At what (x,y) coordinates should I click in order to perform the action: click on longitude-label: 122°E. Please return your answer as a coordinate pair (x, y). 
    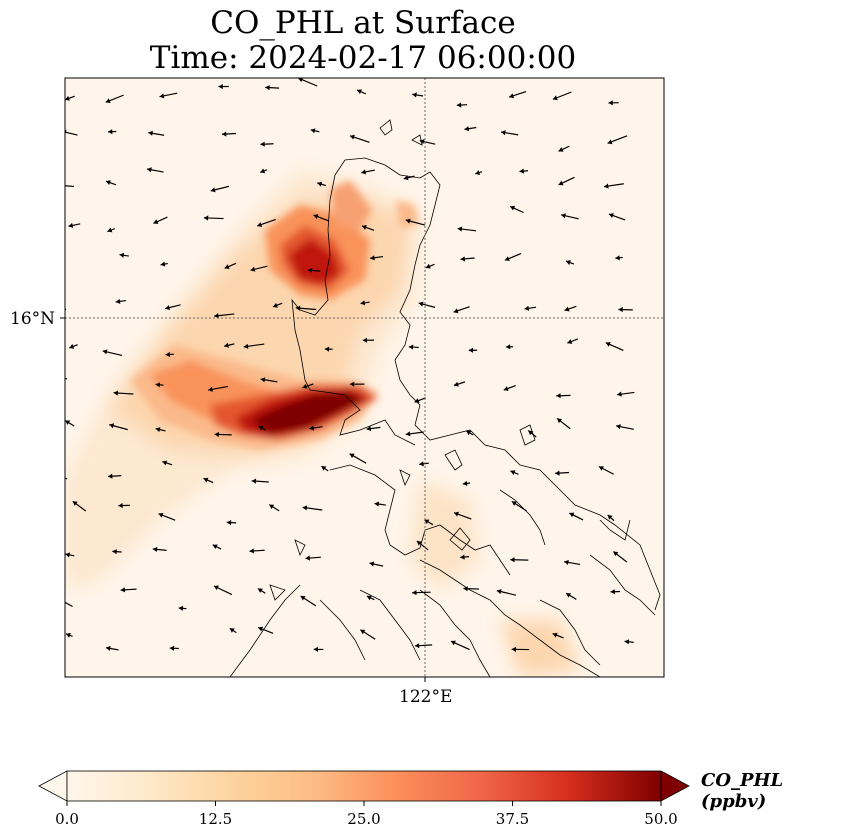
    Looking at the image, I should click on (426, 697).